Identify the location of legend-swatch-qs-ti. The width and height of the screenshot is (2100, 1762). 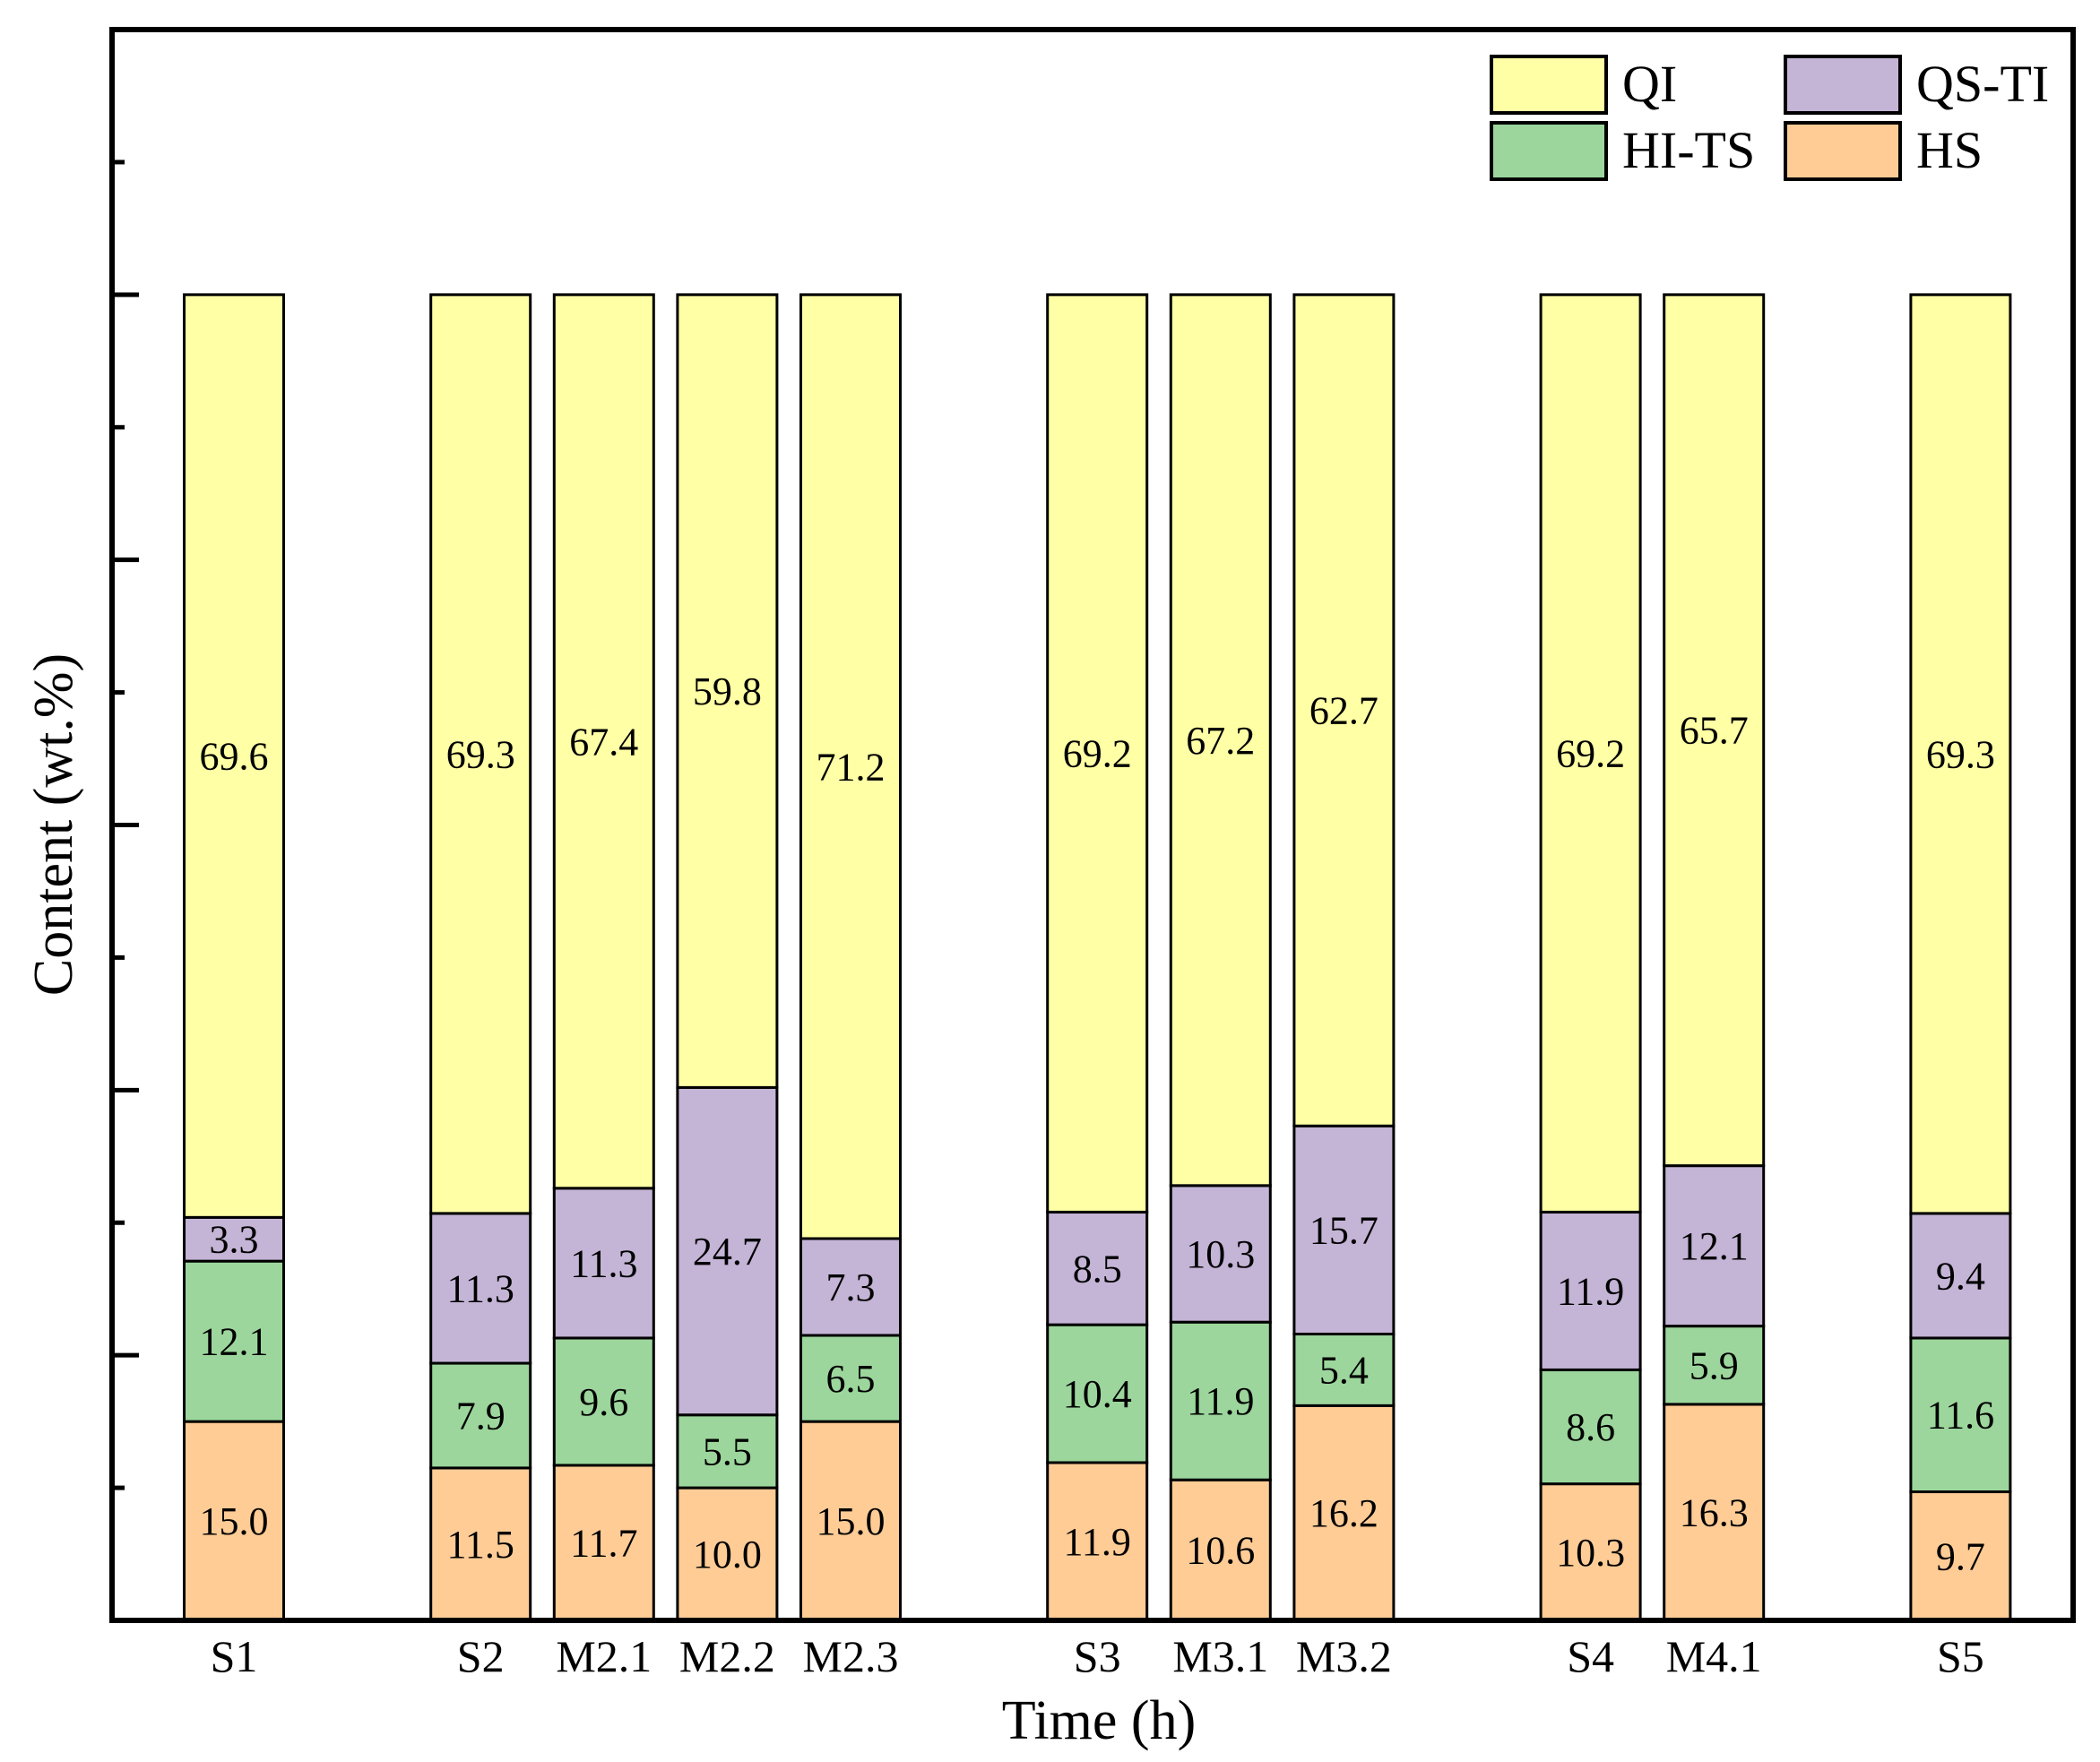
(1843, 85).